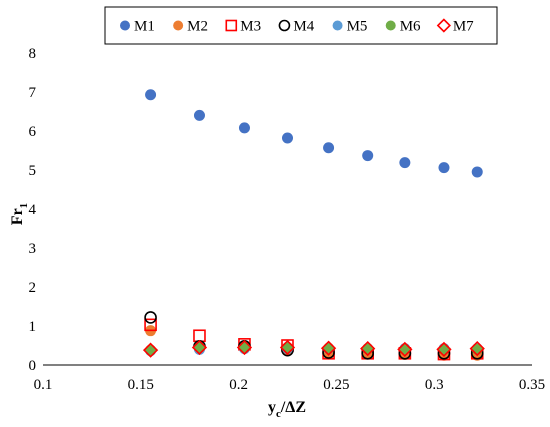 This screenshot has height=427, width=550. What do you see at coordinates (303, 27) in the screenshot?
I see `legend-label: M4` at bounding box center [303, 27].